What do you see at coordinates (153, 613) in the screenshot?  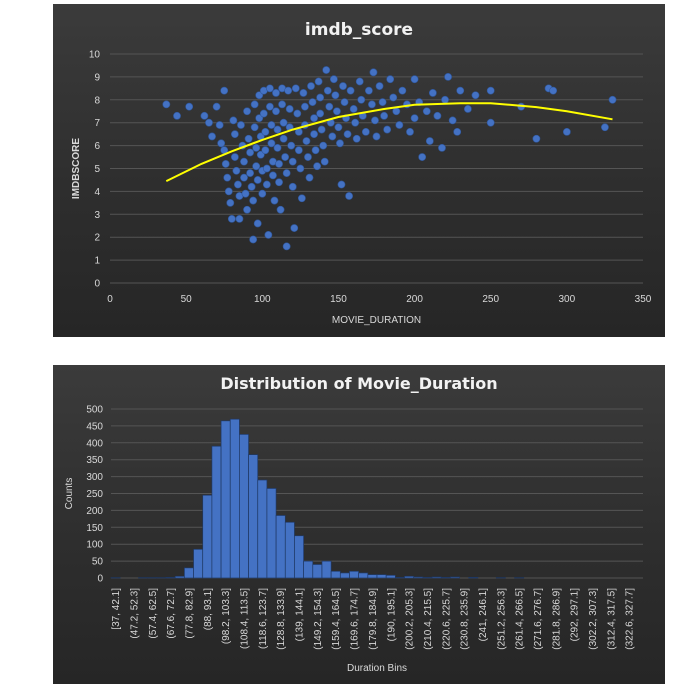 I see `x-tick-label: (57.4, 62.5]` at bounding box center [153, 613].